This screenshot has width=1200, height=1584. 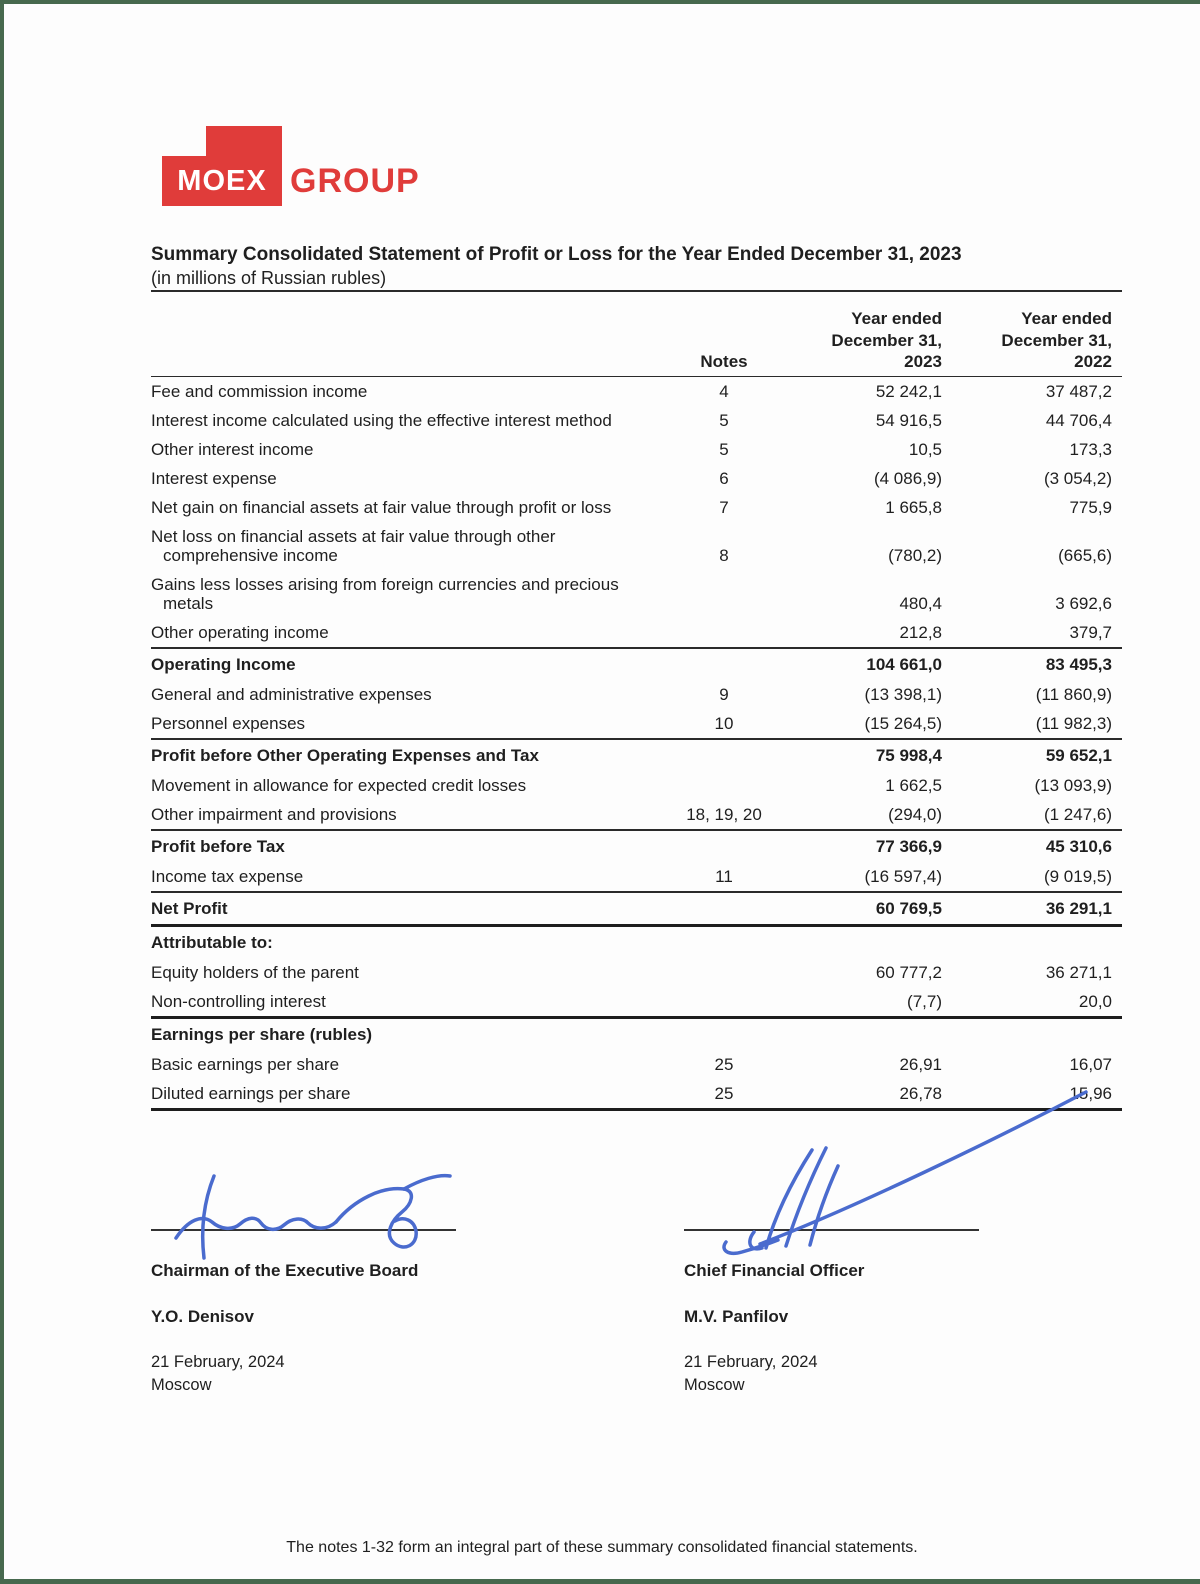 I want to click on table-row: Other operating income 212,8 379,7, so click(x=636, y=632).